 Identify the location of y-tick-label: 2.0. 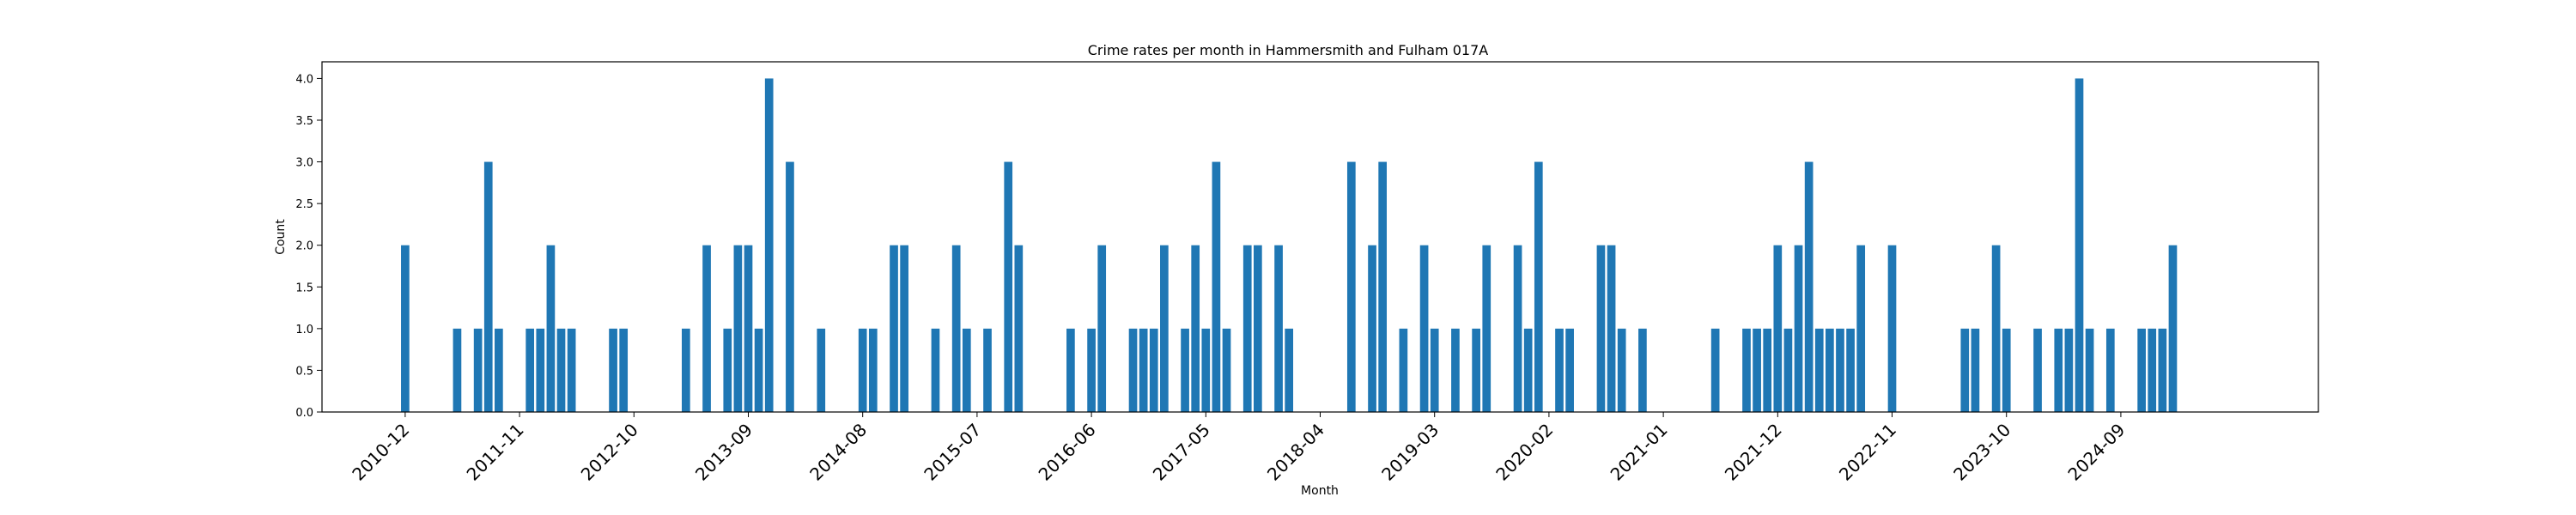
(304, 246).